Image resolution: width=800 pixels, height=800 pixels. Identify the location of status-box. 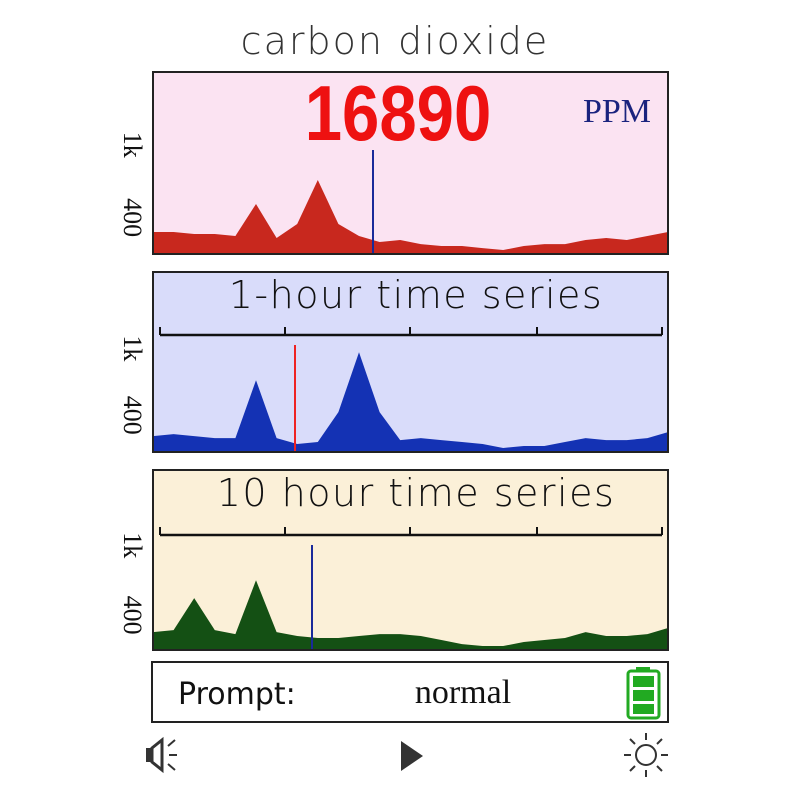
(410, 692).